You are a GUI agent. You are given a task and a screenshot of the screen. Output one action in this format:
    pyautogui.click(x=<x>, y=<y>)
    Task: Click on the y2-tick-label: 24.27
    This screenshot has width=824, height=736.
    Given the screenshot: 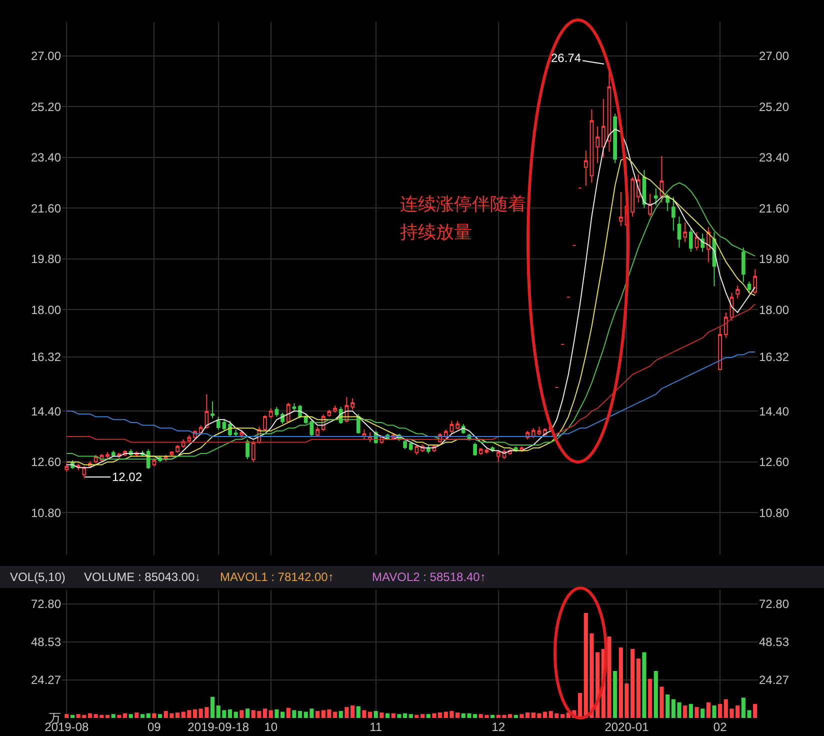 What is the action you would take?
    pyautogui.click(x=774, y=680)
    